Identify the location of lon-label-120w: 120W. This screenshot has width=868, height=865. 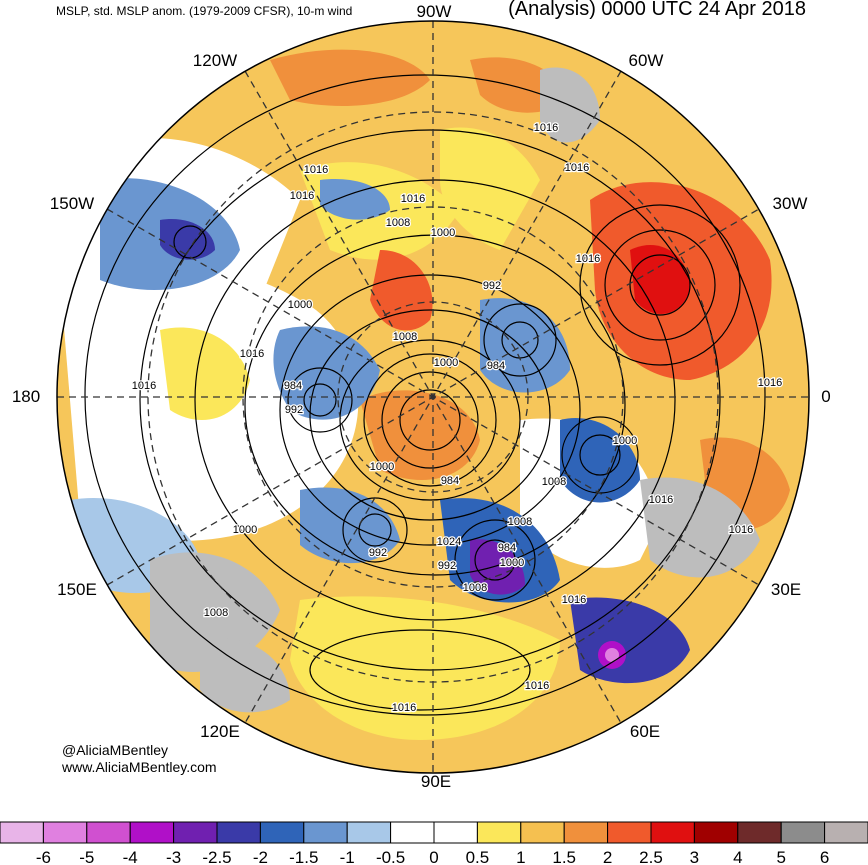
(215, 60).